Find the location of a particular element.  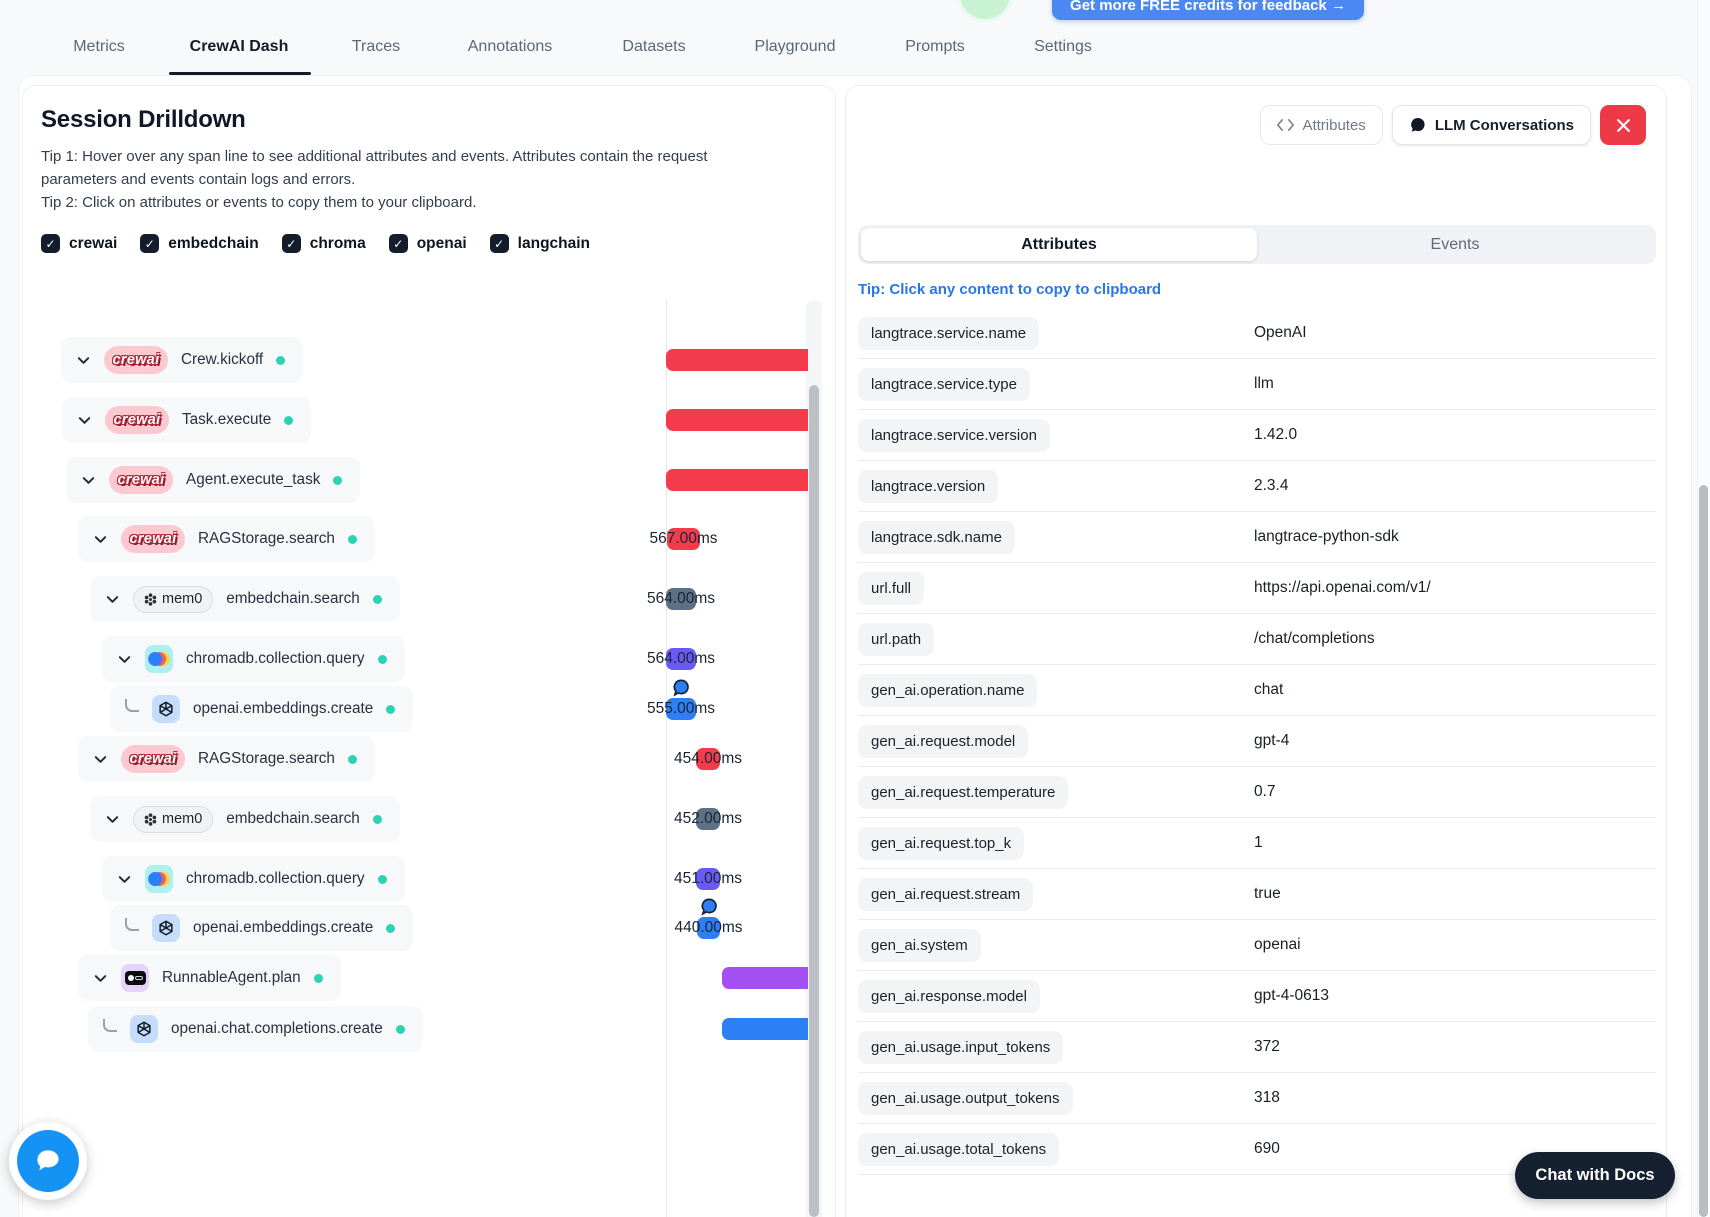

filter-checkbox-langchain: ✓ langchain is located at coordinates (539, 243).